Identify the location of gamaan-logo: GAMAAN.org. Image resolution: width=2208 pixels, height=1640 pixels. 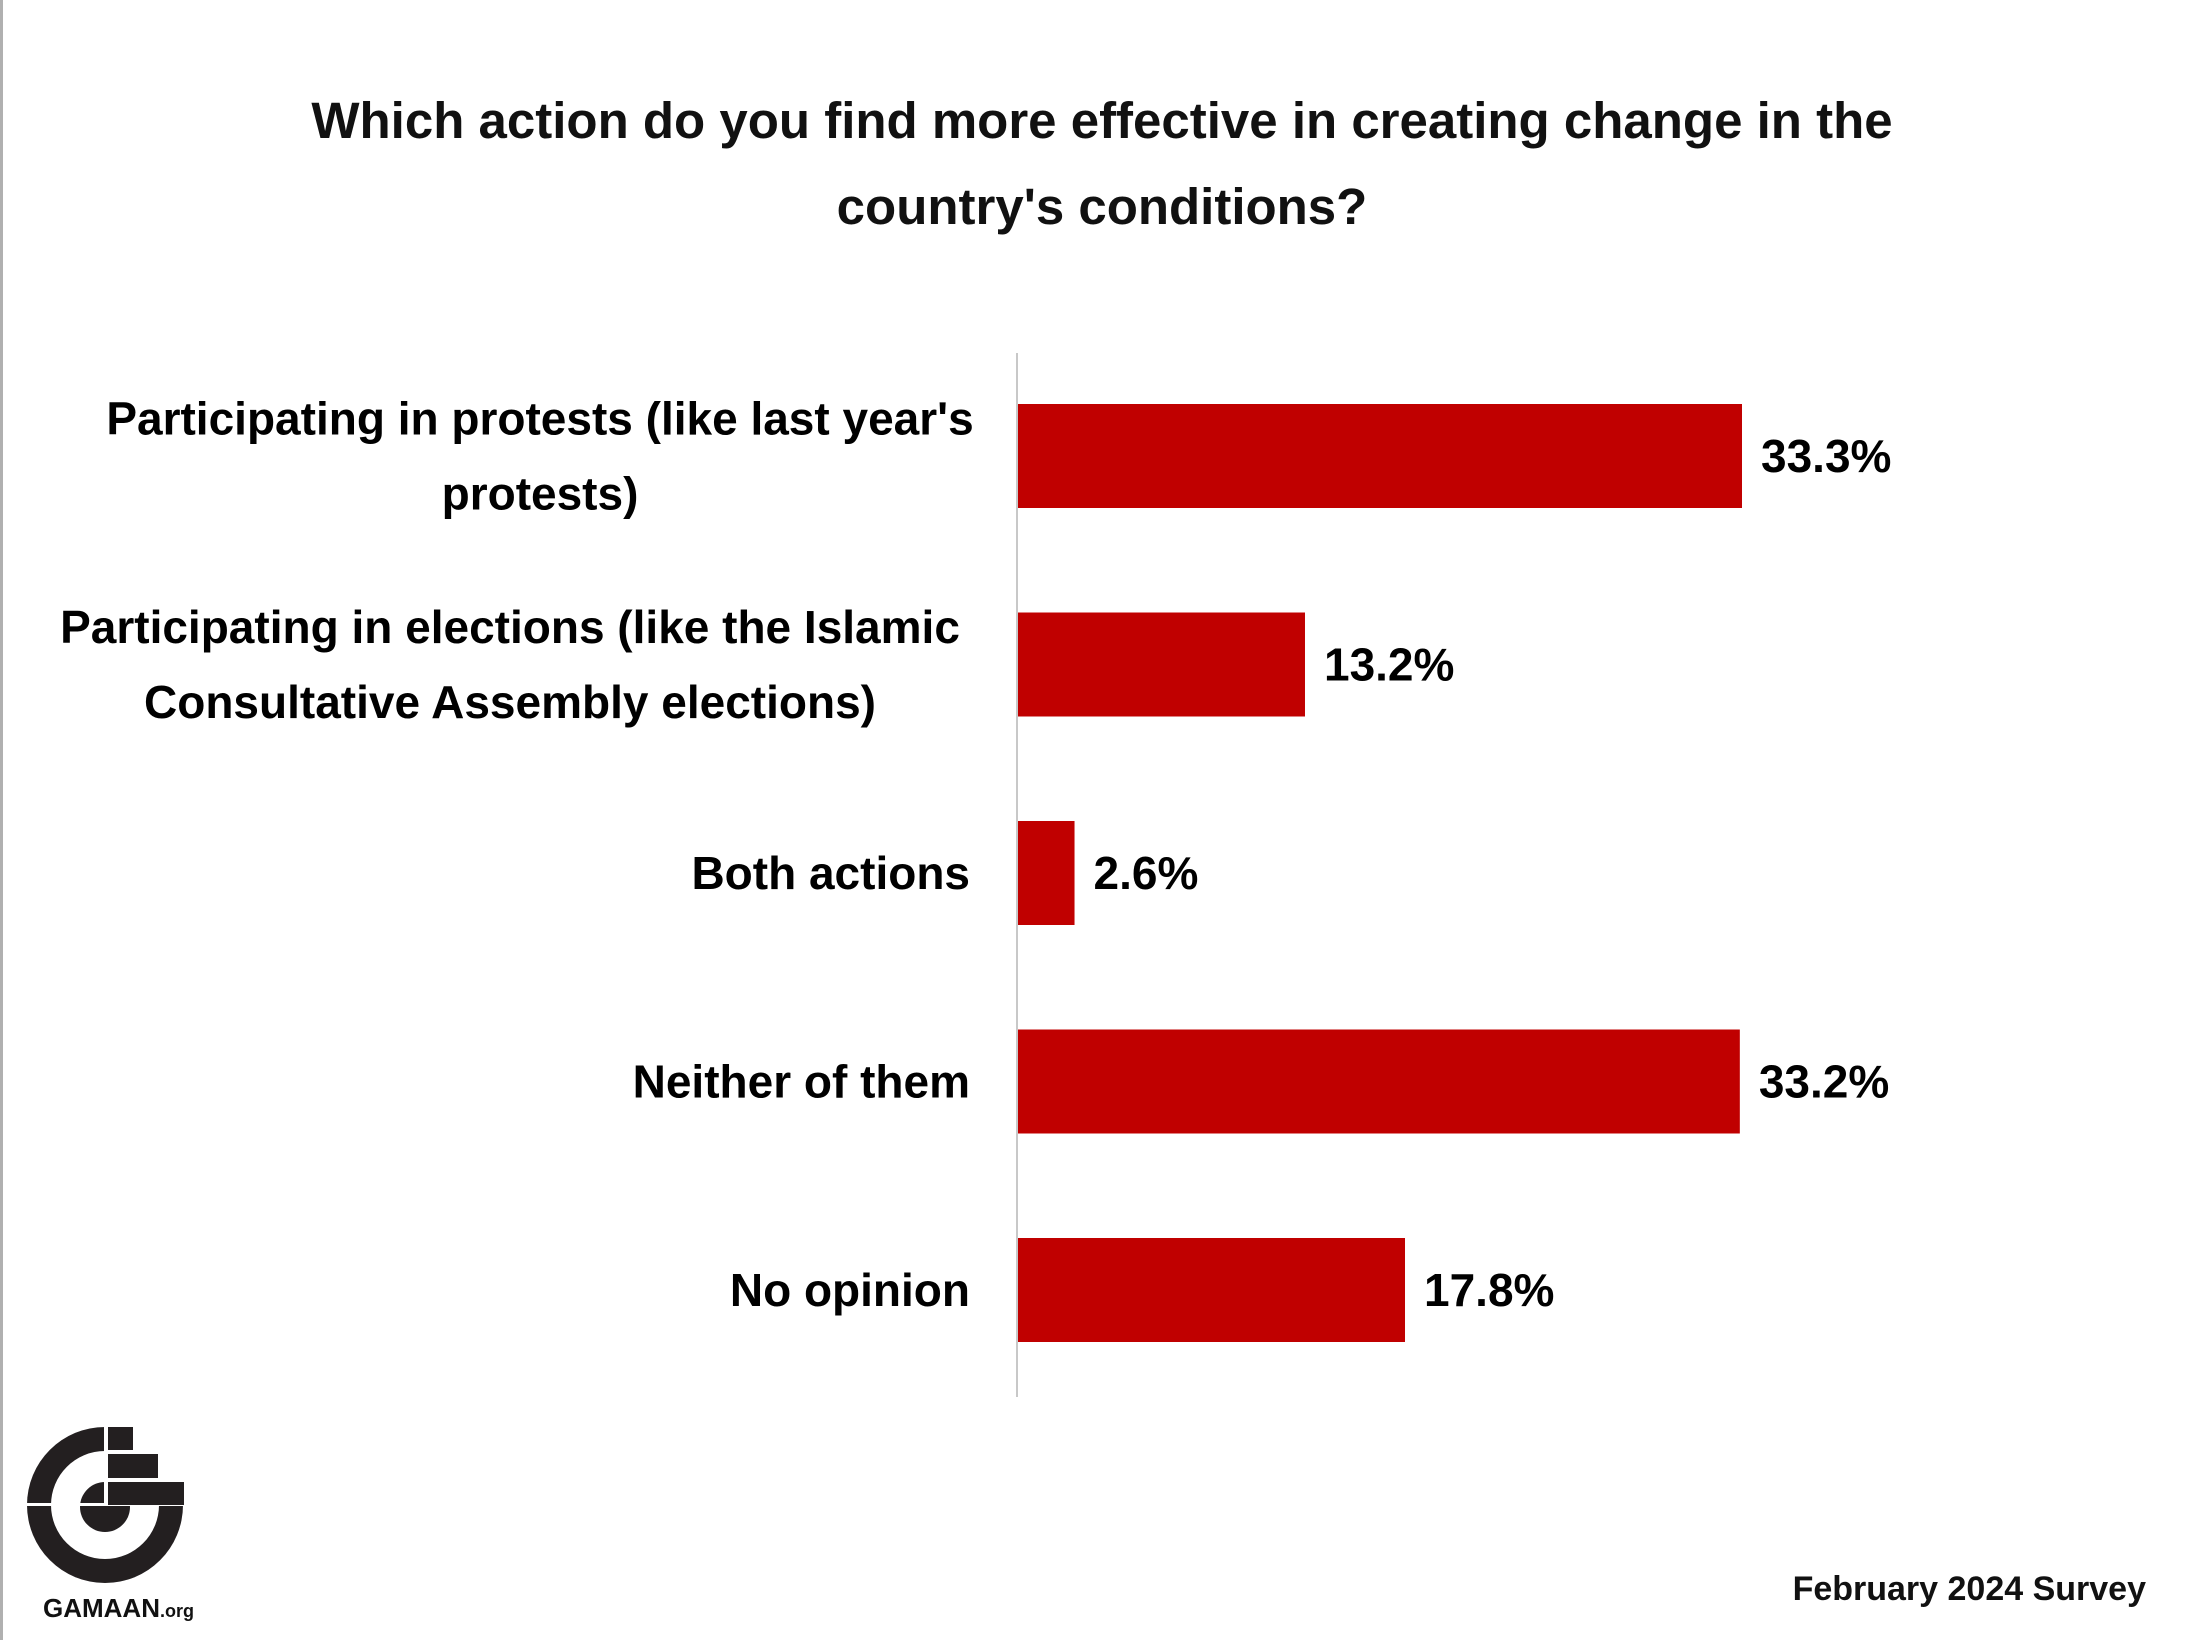
(110, 1521).